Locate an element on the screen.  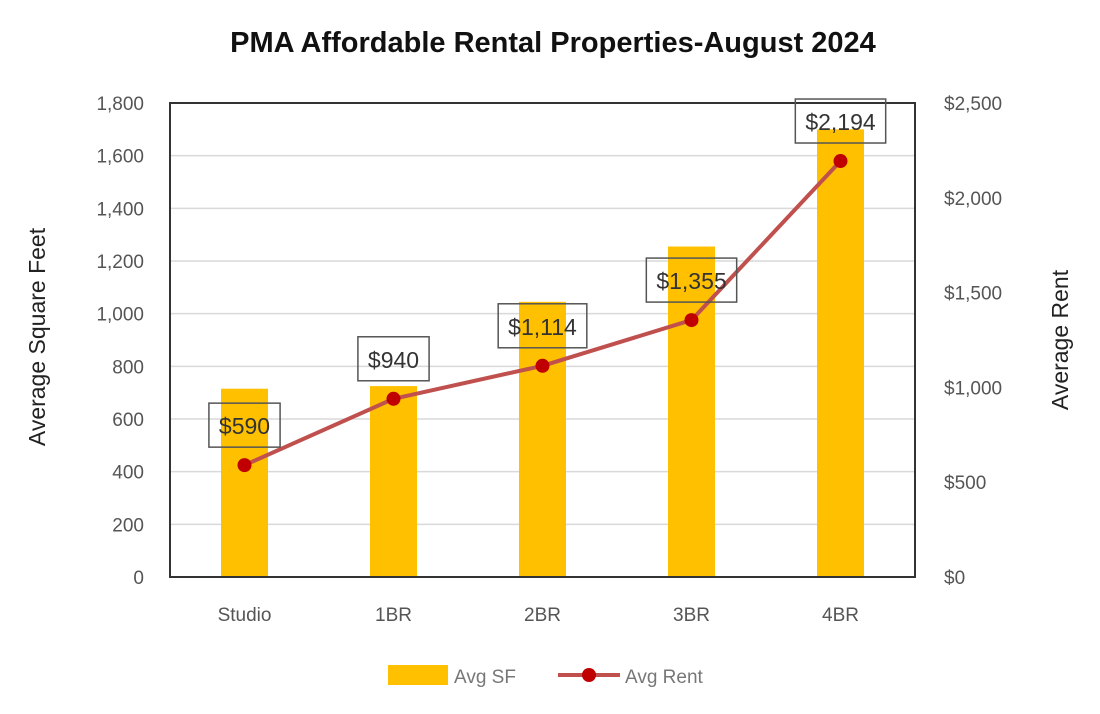
x-axis-ticks: Studio 1BR 2BR 3BR 4BR is located at coordinates (538, 615).